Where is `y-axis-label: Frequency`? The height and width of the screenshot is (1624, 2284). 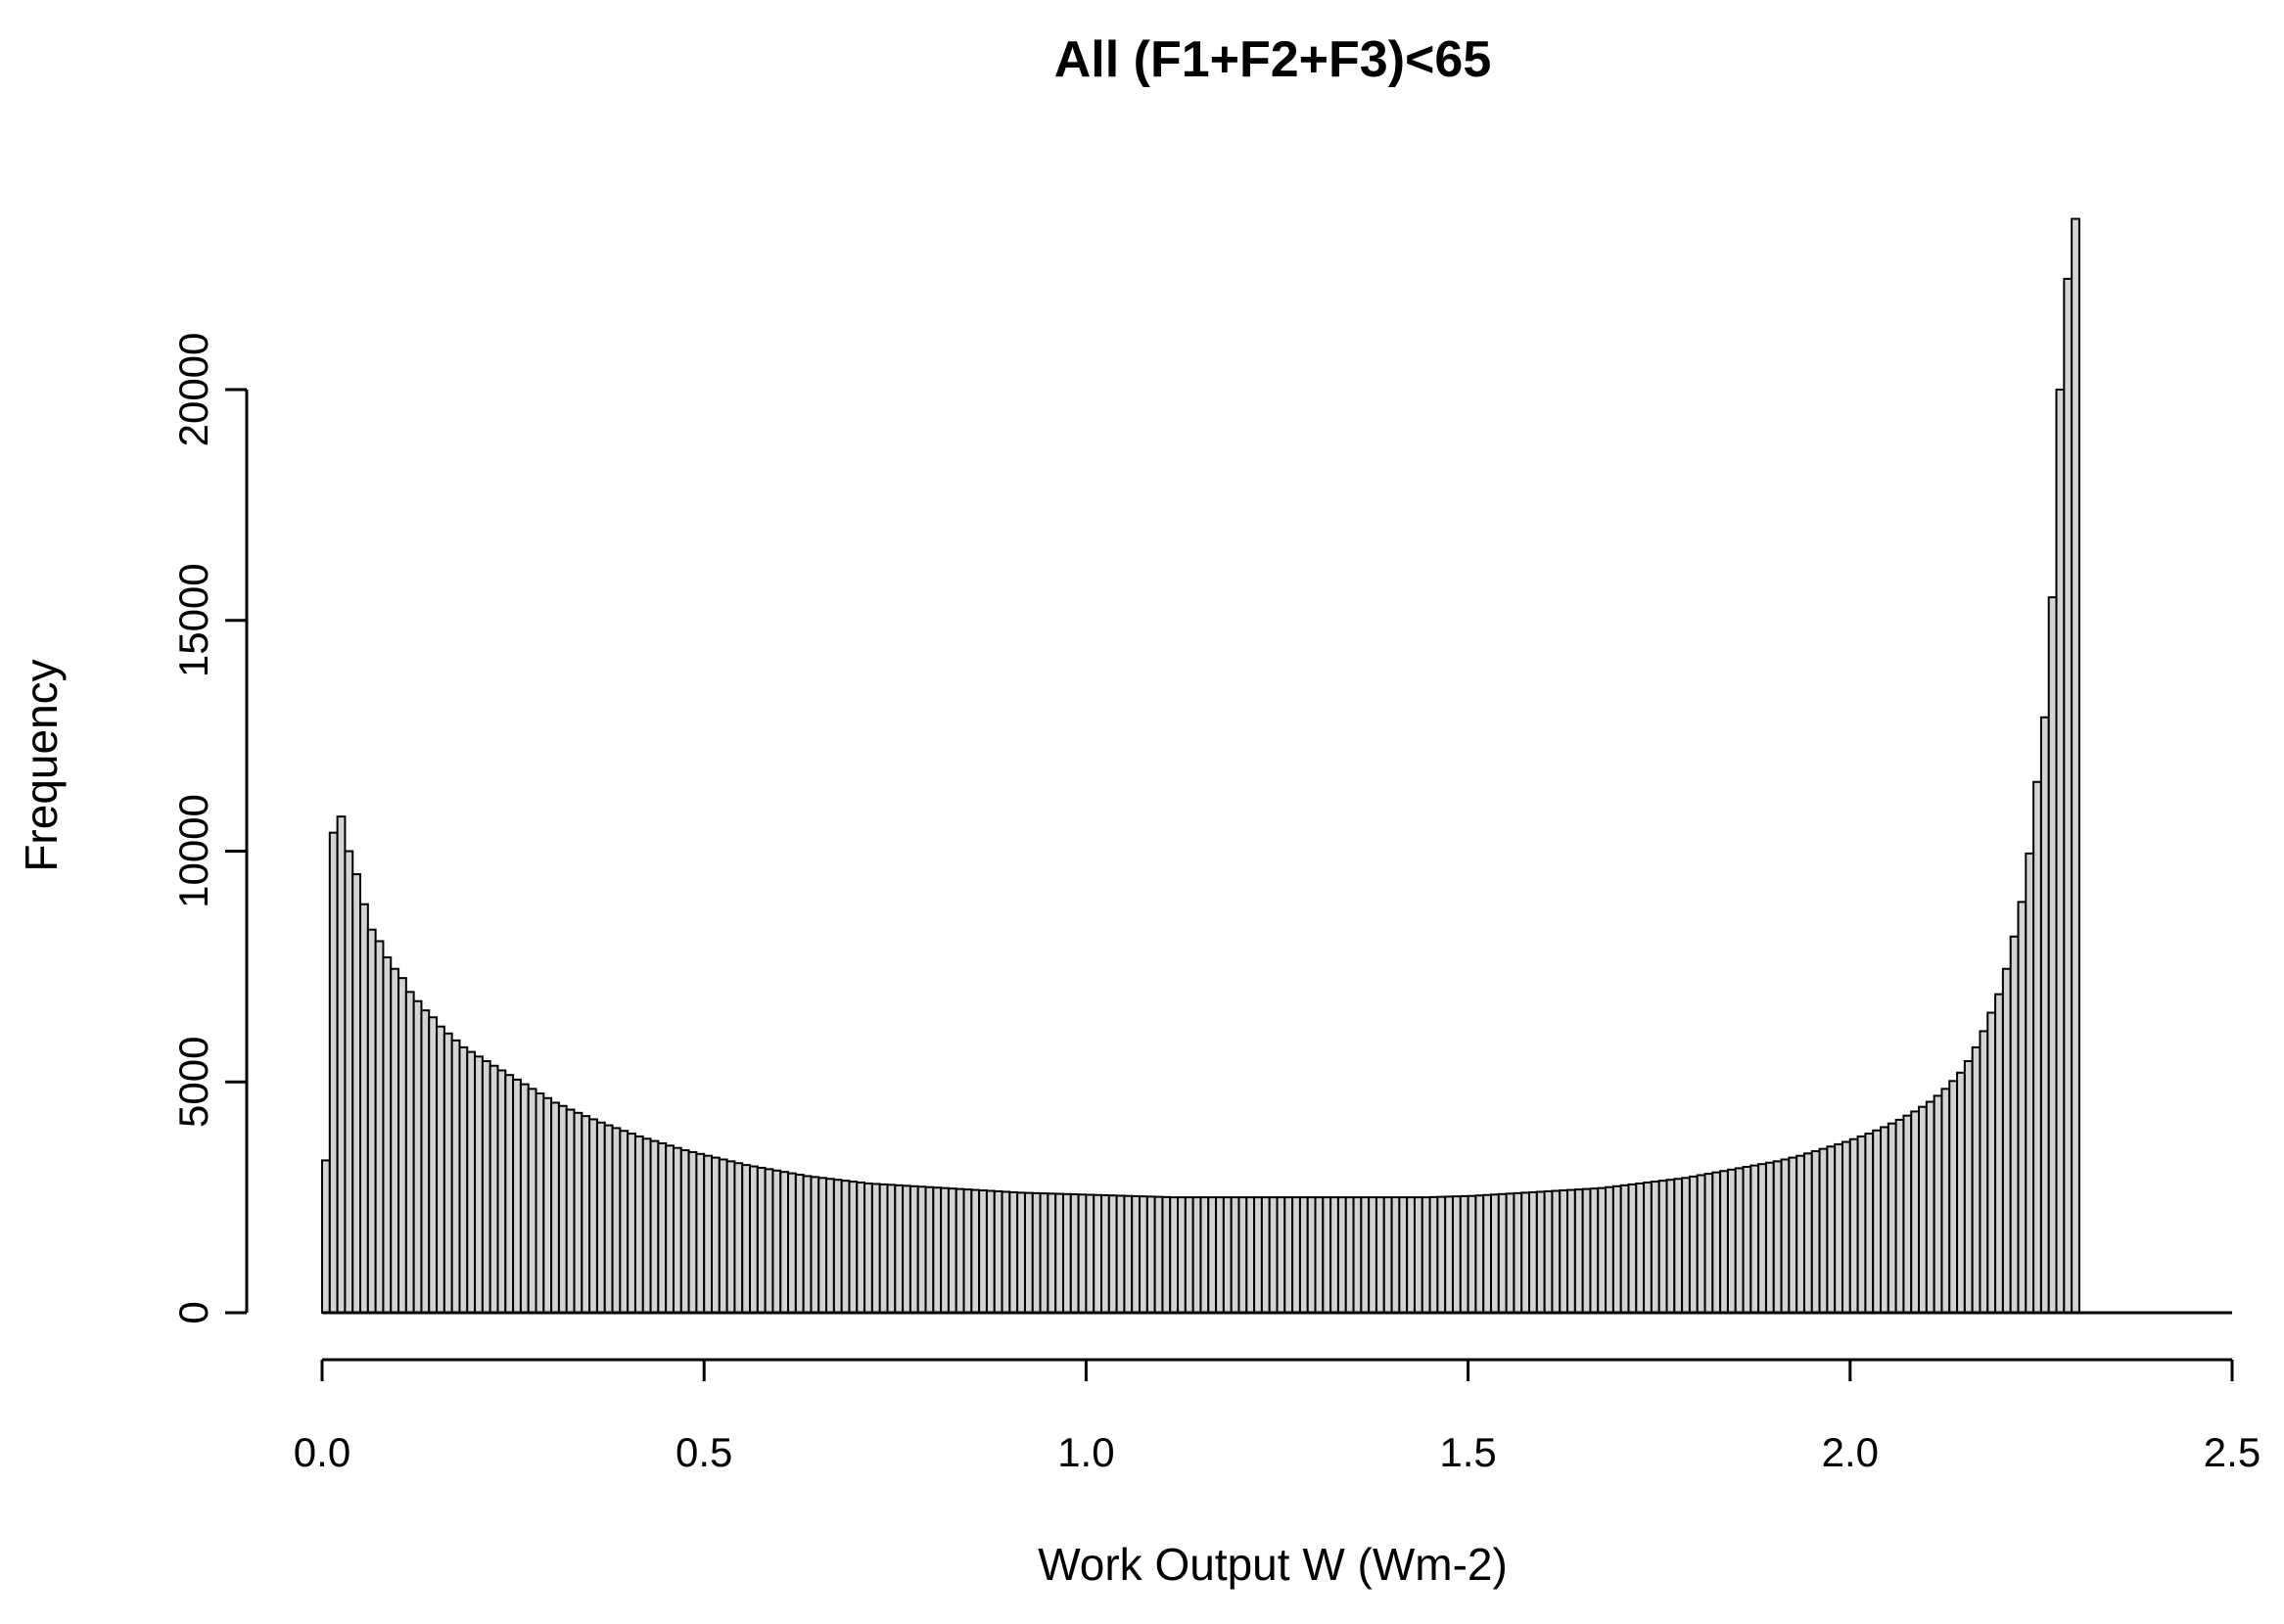
y-axis-label: Frequency is located at coordinates (41, 765).